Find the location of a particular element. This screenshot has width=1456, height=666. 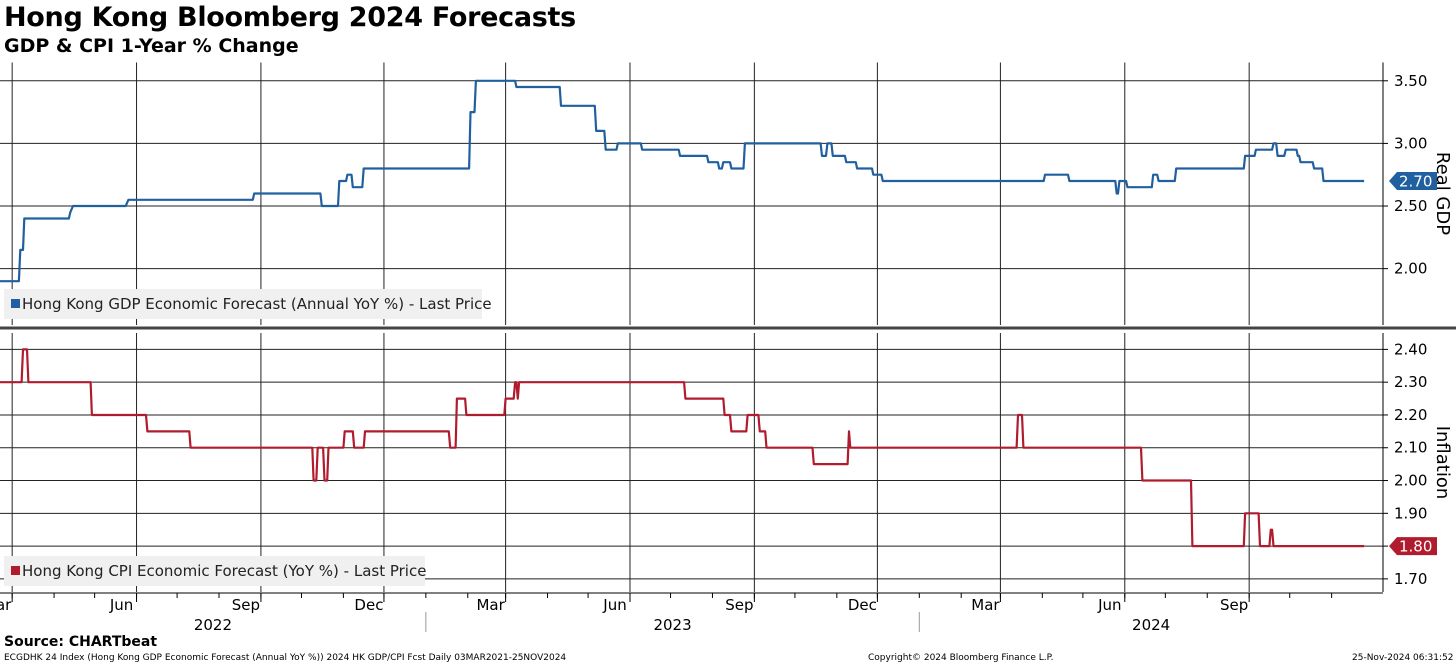

cpi-ytick-label-4: 2.10 is located at coordinates (1410, 448).